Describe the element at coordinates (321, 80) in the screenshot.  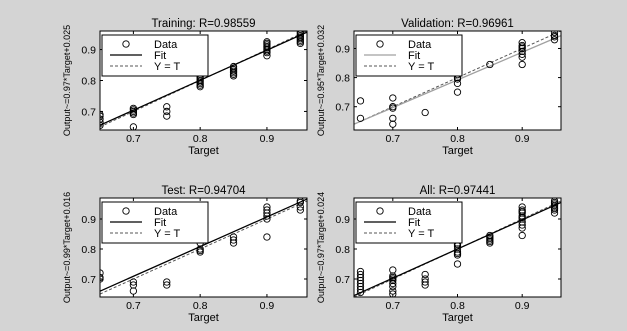
I see `y-axis-label: Output~=0.95*Target+0.032` at that location.